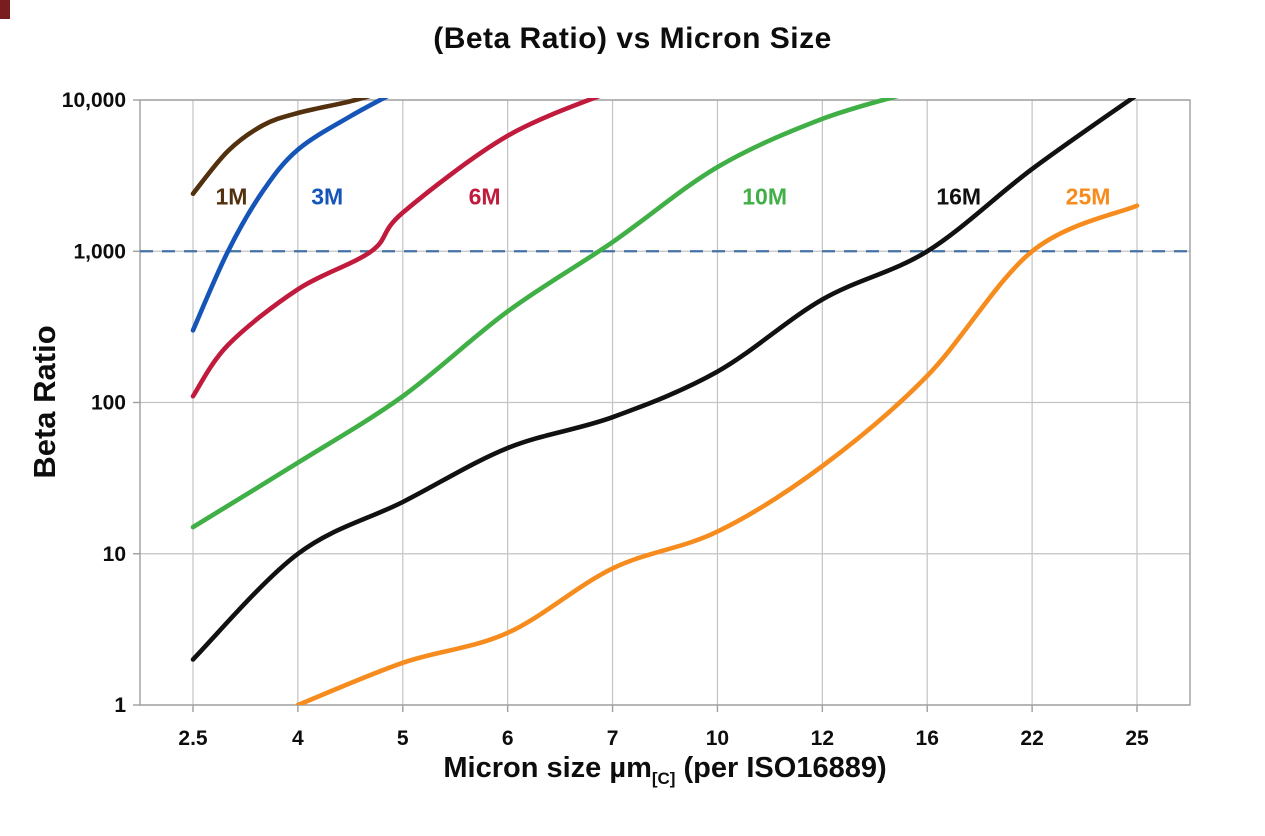 This screenshot has height=836, width=1265. What do you see at coordinates (298, 738) in the screenshot?
I see `x-tick-label-4: 4` at bounding box center [298, 738].